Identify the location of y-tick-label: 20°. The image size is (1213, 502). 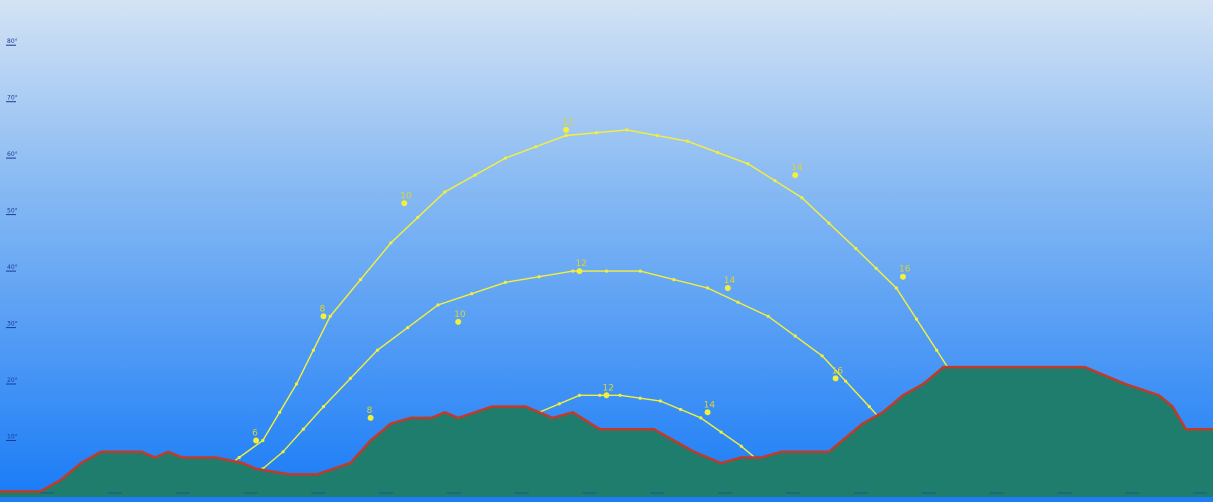
(12, 380).